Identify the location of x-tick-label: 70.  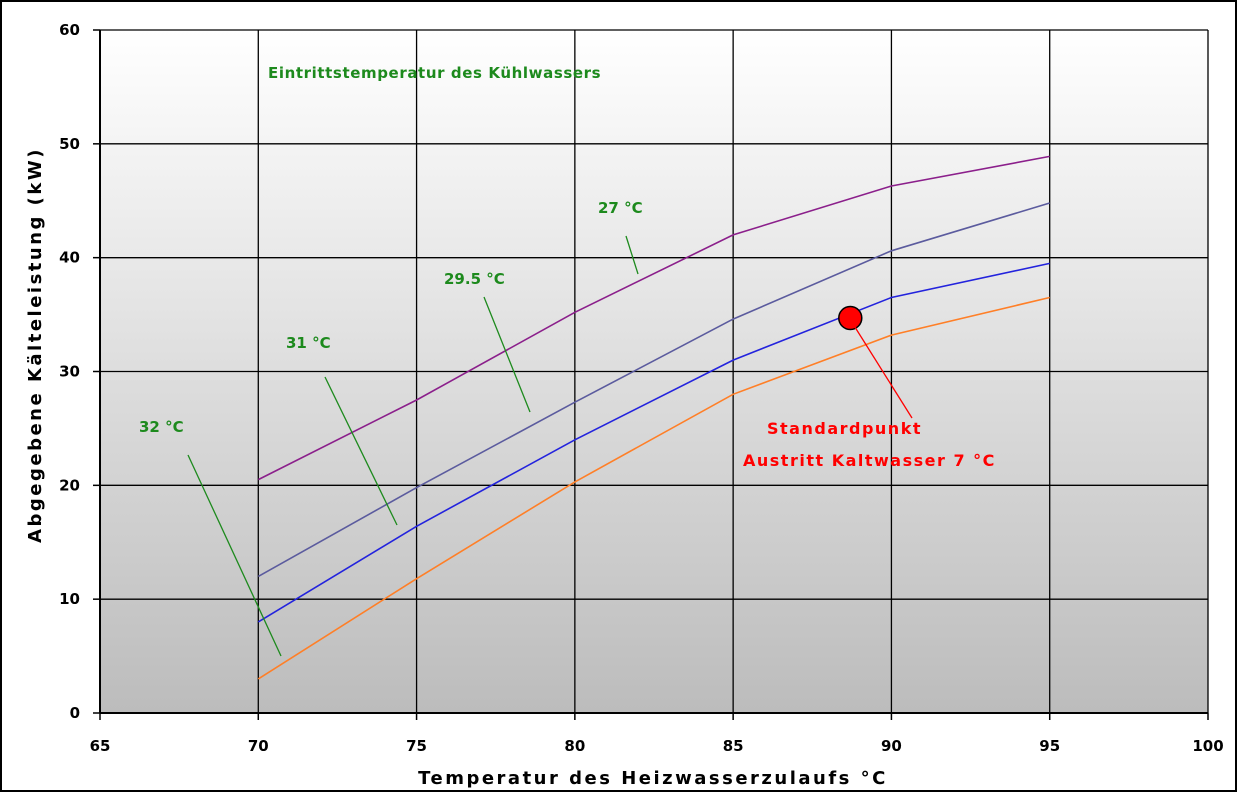
(258, 746).